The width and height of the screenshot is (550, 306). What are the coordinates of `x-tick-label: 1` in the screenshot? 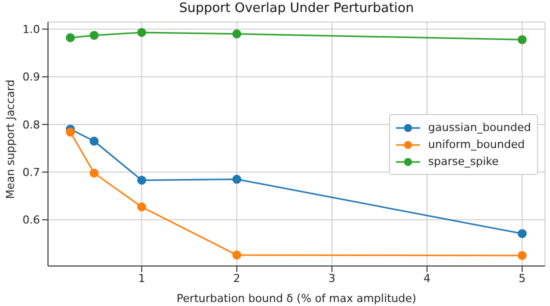 It's located at (142, 278).